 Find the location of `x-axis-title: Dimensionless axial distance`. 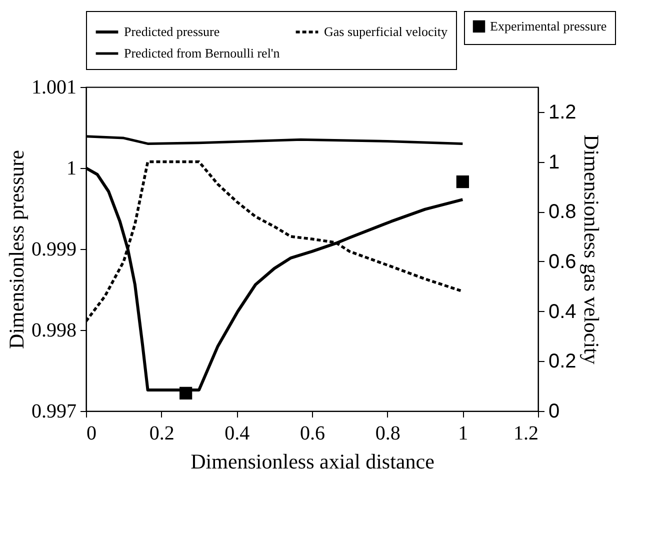

x-axis-title: Dimensionless axial distance is located at coordinates (312, 462).